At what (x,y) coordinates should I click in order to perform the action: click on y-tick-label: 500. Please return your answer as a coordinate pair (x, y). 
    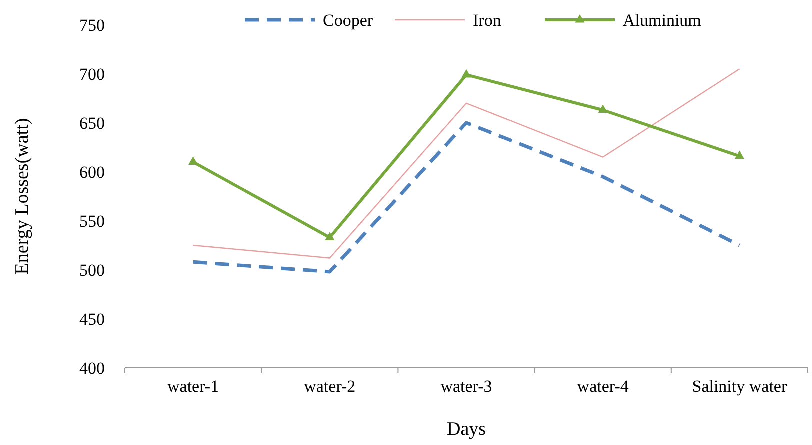
    Looking at the image, I should click on (92, 270).